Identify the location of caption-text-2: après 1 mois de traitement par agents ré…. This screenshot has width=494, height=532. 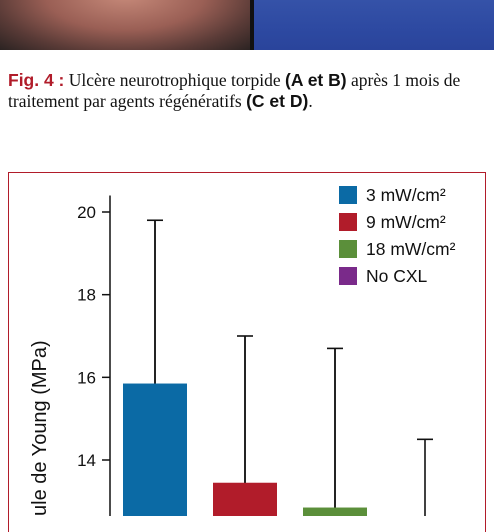
(234, 91).